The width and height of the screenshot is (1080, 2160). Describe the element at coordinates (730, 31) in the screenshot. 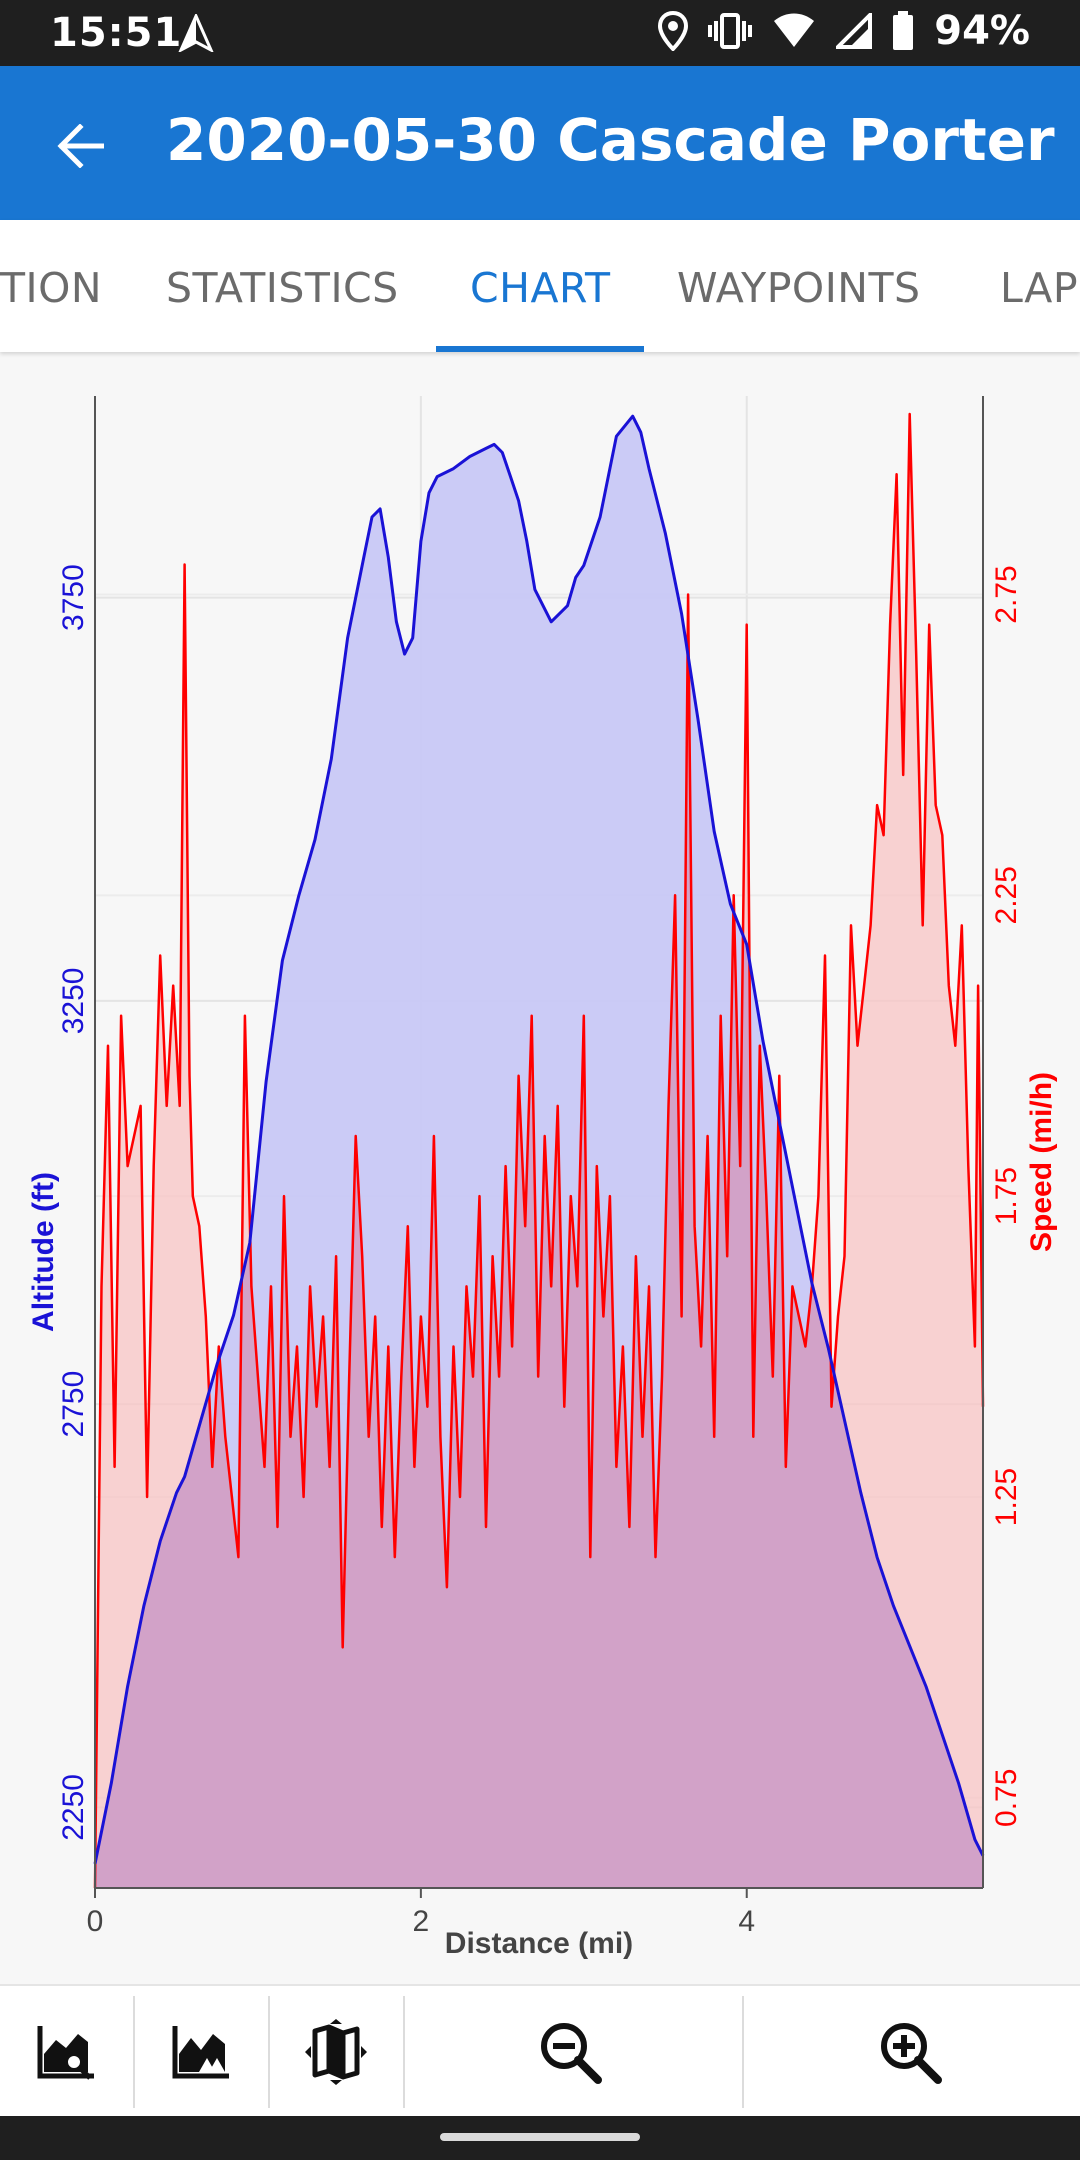

I see `vibrate-icon` at that location.